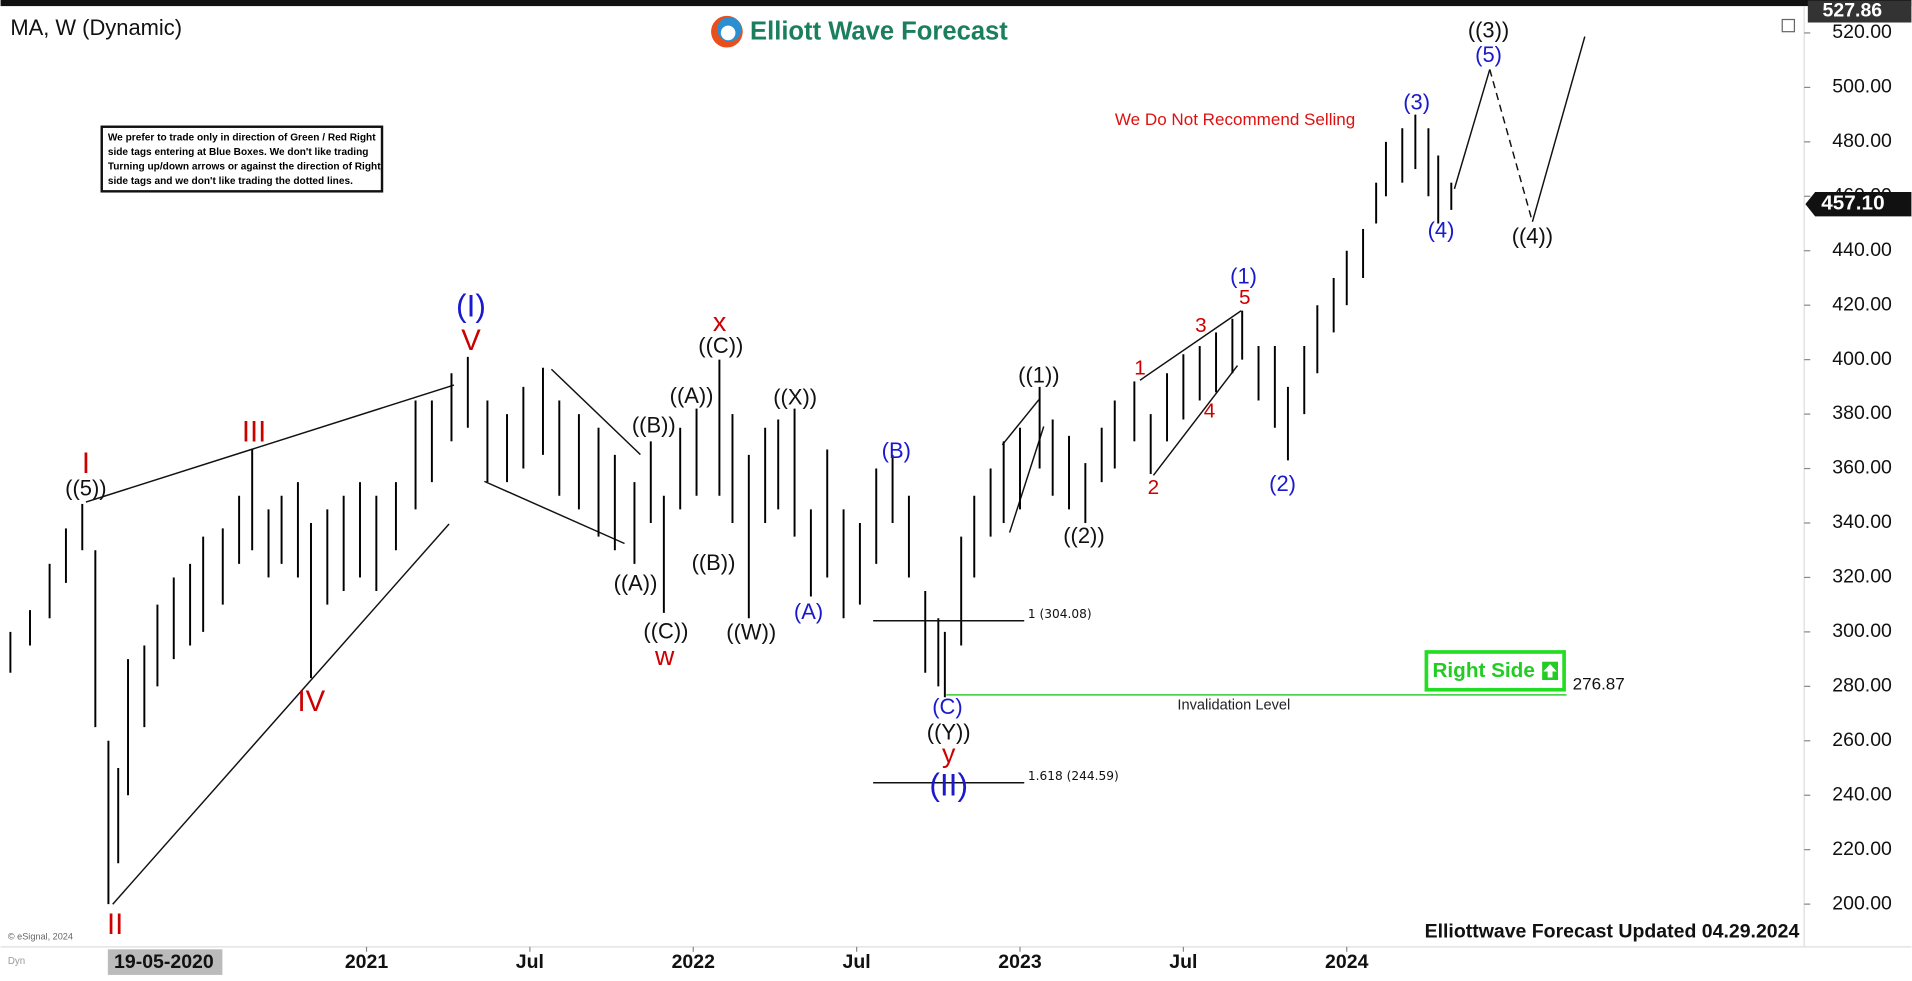 This screenshot has width=1912, height=981. Describe the element at coordinates (694, 962) in the screenshot. I see `x-tick-label: 2022` at that location.